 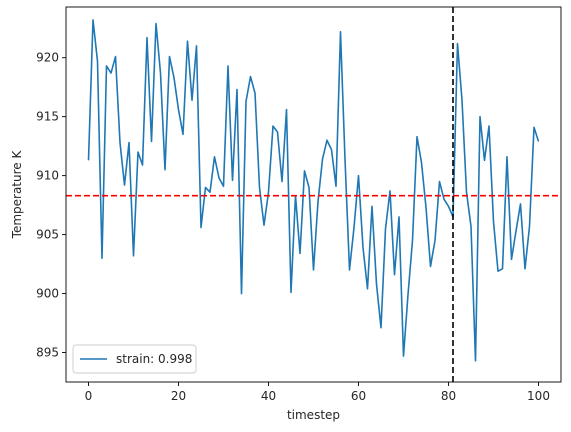 What do you see at coordinates (178, 396) in the screenshot?
I see `x-tick-label: 20` at bounding box center [178, 396].